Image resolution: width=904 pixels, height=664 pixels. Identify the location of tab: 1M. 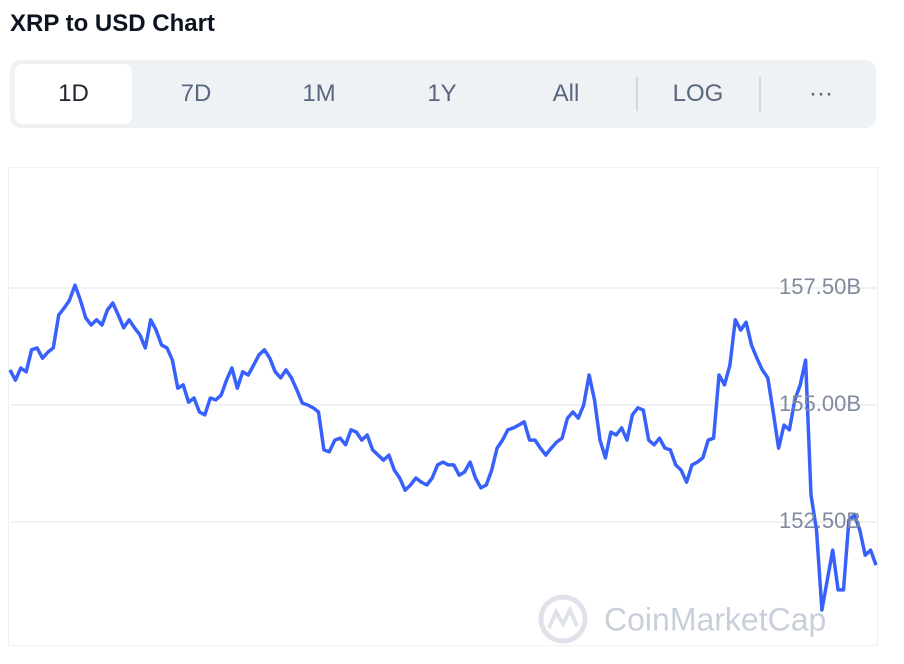
(319, 93).